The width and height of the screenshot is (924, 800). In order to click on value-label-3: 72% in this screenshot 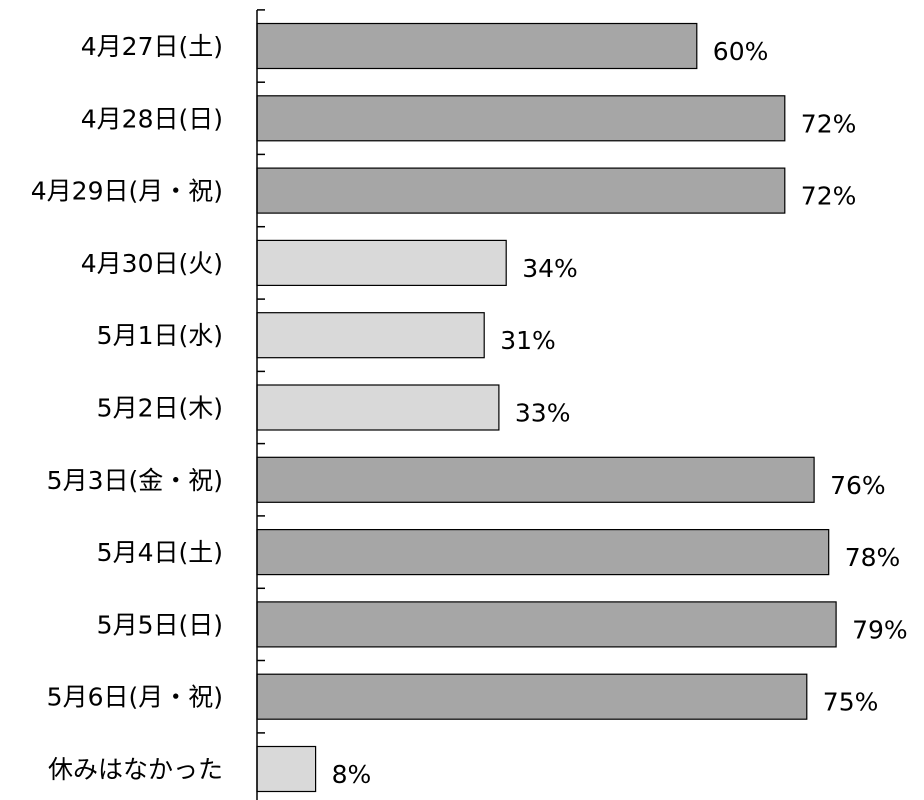, I will do `click(829, 196)`.